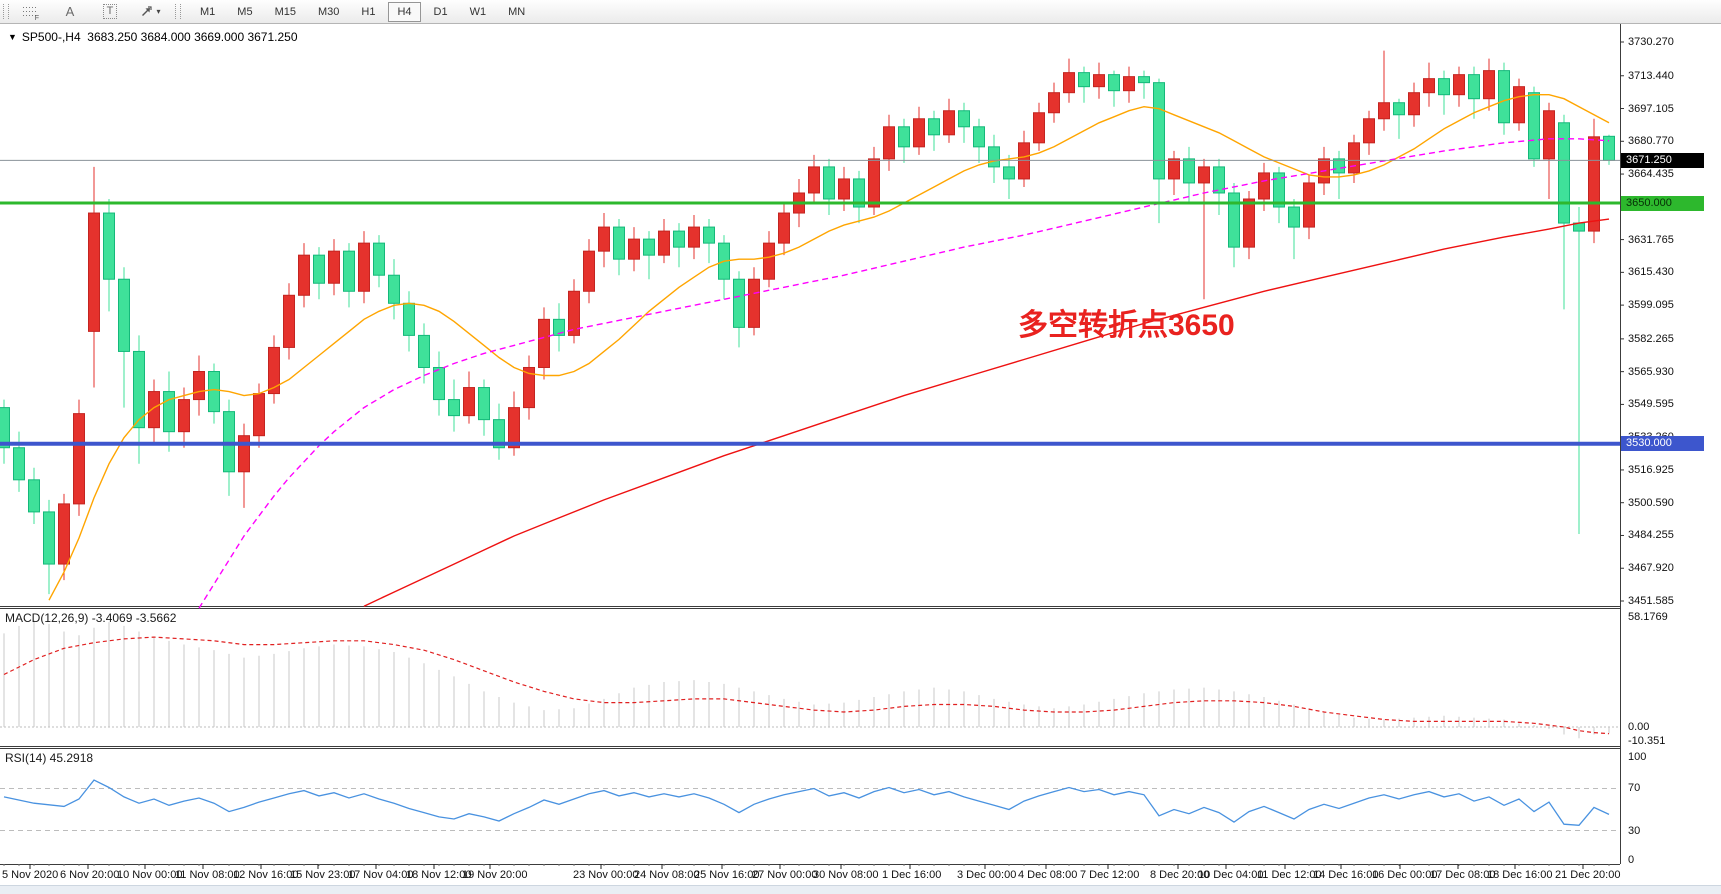 This screenshot has width=1721, height=894. I want to click on toolbar-drag-handle, so click(6, 11).